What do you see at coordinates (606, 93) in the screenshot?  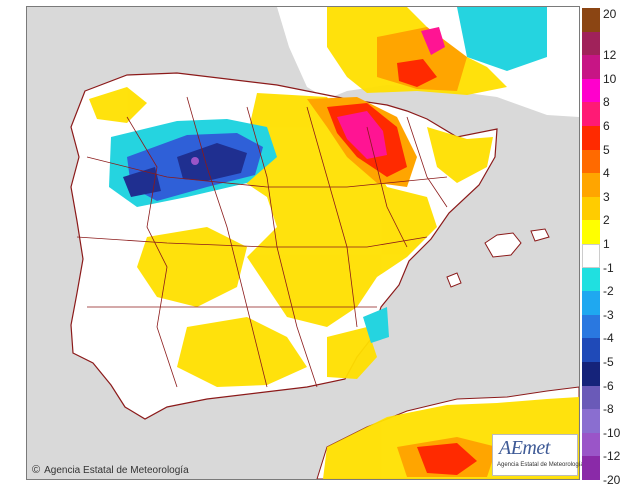 I see `legend-entry: 8` at bounding box center [606, 93].